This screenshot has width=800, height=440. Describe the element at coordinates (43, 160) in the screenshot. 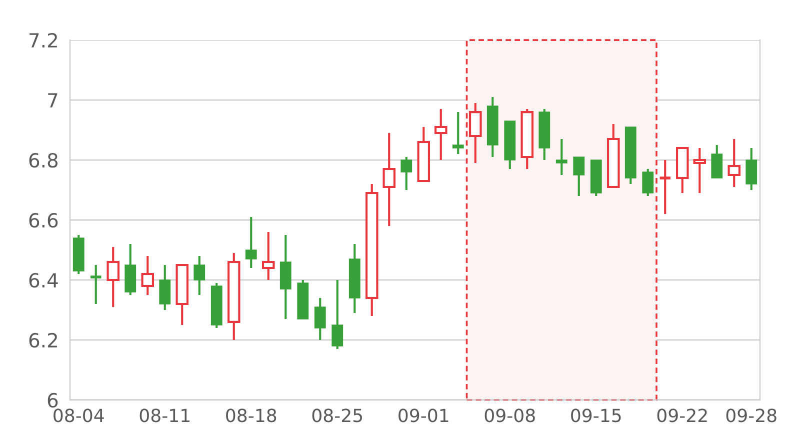

I see `y-tick-label: 6.8` at that location.